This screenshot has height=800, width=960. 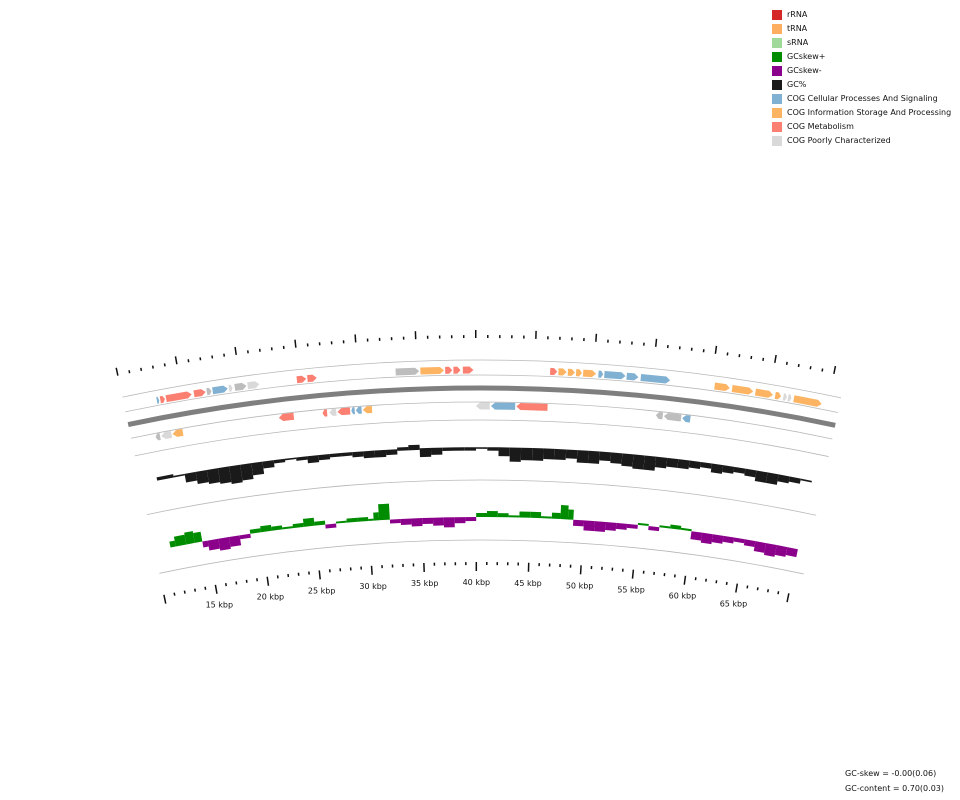 What do you see at coordinates (869, 112) in the screenshot?
I see `legend-label: COG Information Storage And Processing` at bounding box center [869, 112].